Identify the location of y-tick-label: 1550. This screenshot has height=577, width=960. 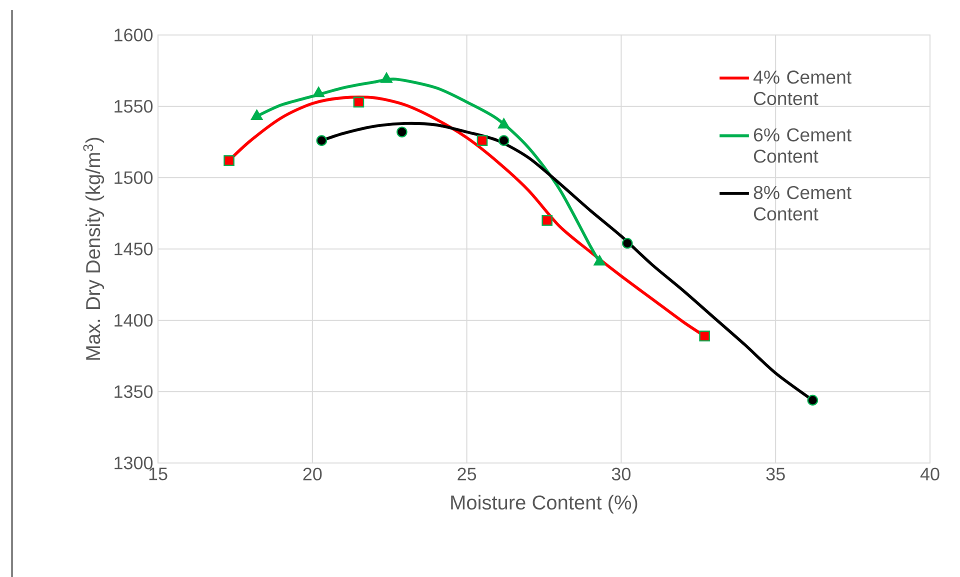
(133, 106).